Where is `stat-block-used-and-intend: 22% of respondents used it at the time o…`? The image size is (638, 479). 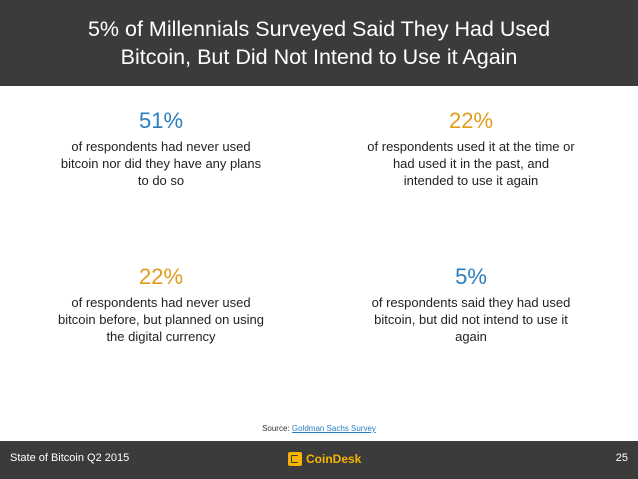
stat-block-used-and-intend: 22% of respondents used it at the time o… is located at coordinates (471, 148).